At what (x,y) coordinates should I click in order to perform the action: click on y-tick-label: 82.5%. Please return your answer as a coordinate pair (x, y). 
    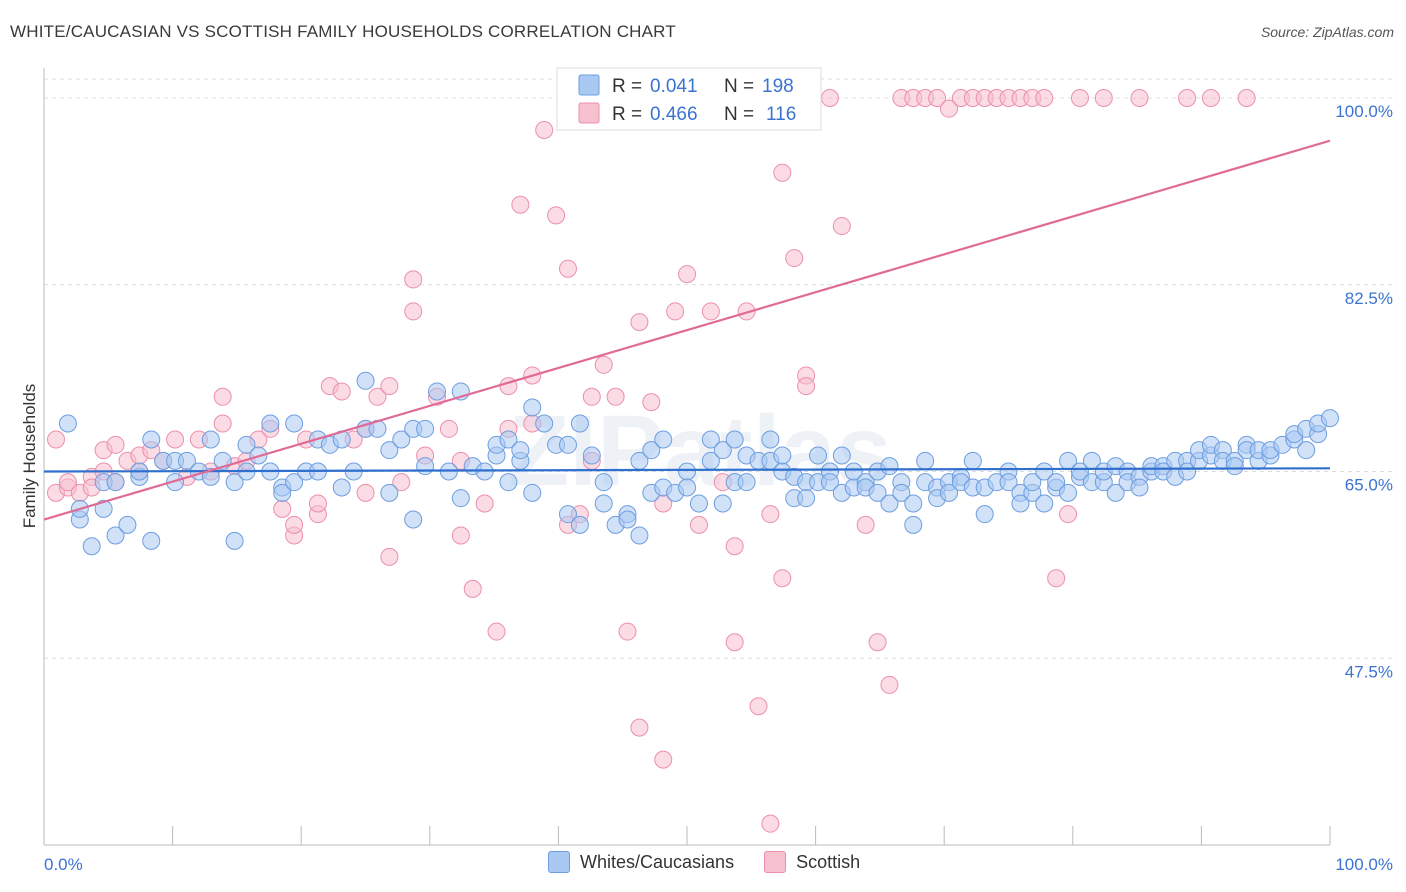
    Looking at the image, I should click on (1369, 298).